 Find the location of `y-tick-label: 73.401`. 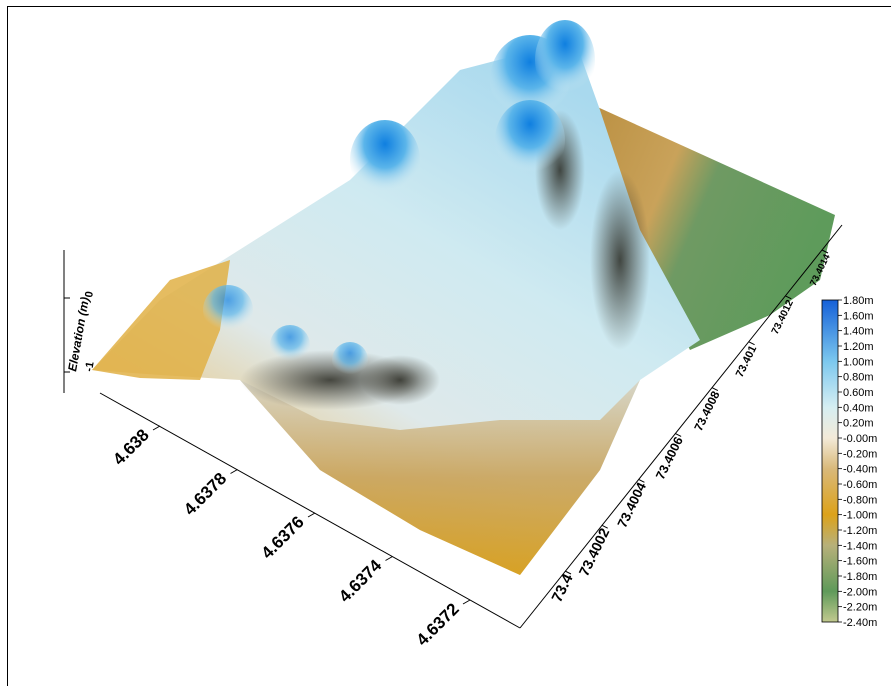

y-tick-label: 73.401 is located at coordinates (747, 362).